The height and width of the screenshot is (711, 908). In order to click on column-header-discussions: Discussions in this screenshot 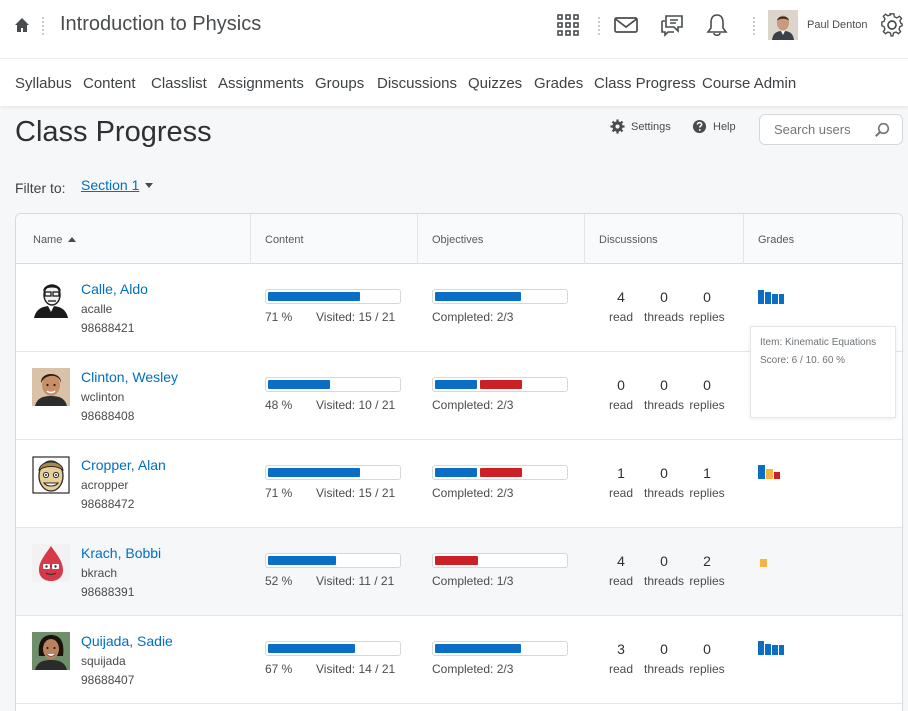, I will do `click(628, 240)`.